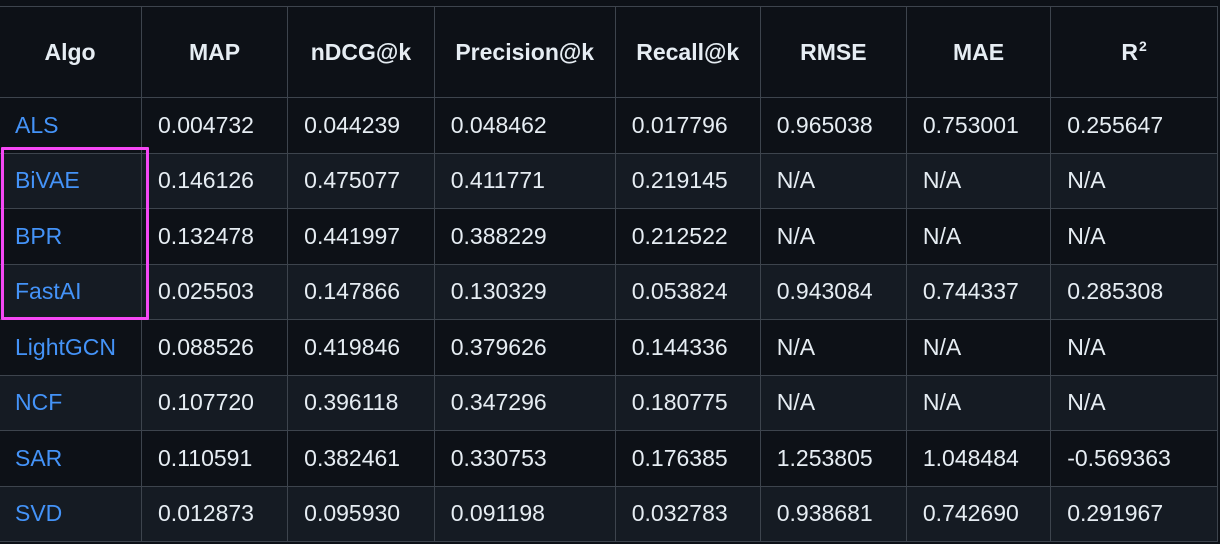 The width and height of the screenshot is (1220, 544). What do you see at coordinates (37, 124) in the screenshot?
I see `algo-link-text: ALS` at bounding box center [37, 124].